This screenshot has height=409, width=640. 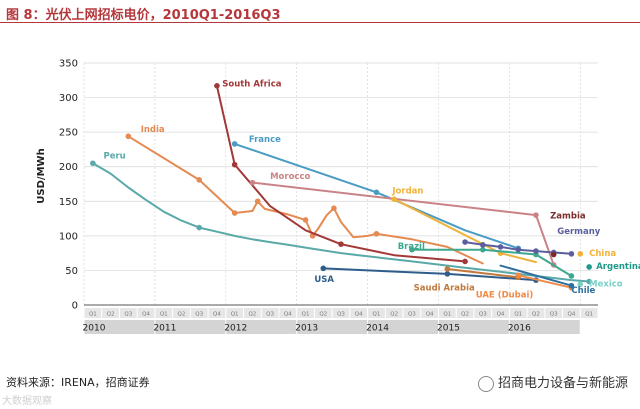 What do you see at coordinates (71, 271) in the screenshot?
I see `y-tick-label: 50` at bounding box center [71, 271].